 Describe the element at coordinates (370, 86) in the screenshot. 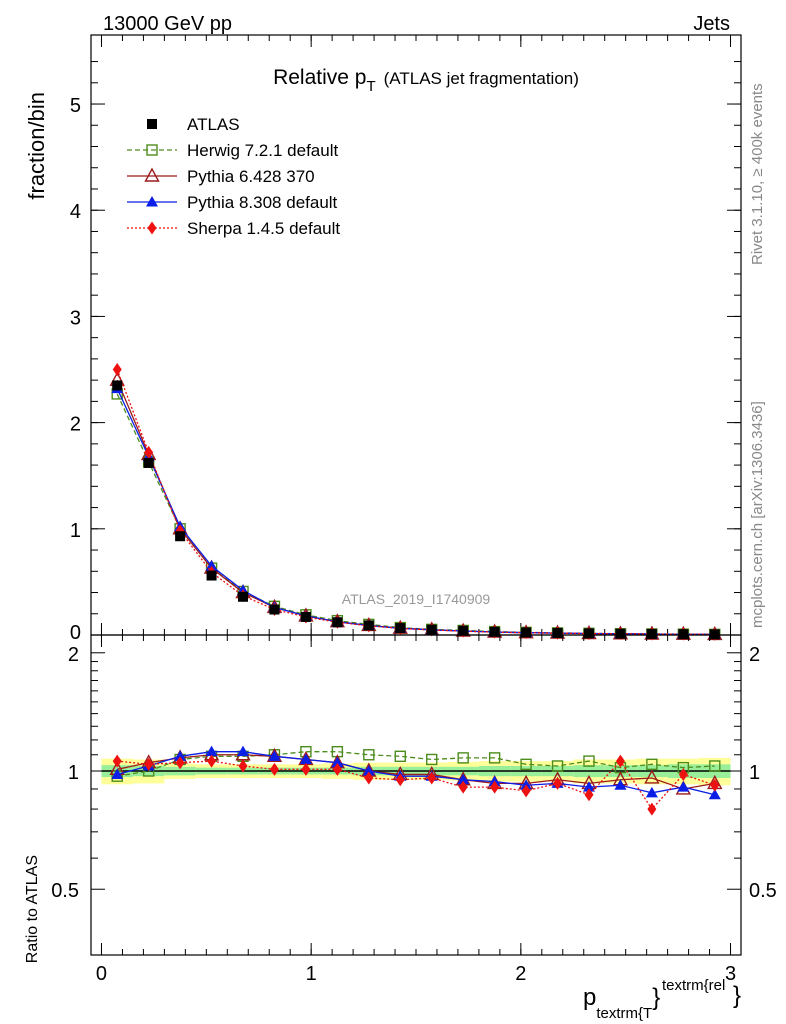

I see `title-sub: T` at that location.